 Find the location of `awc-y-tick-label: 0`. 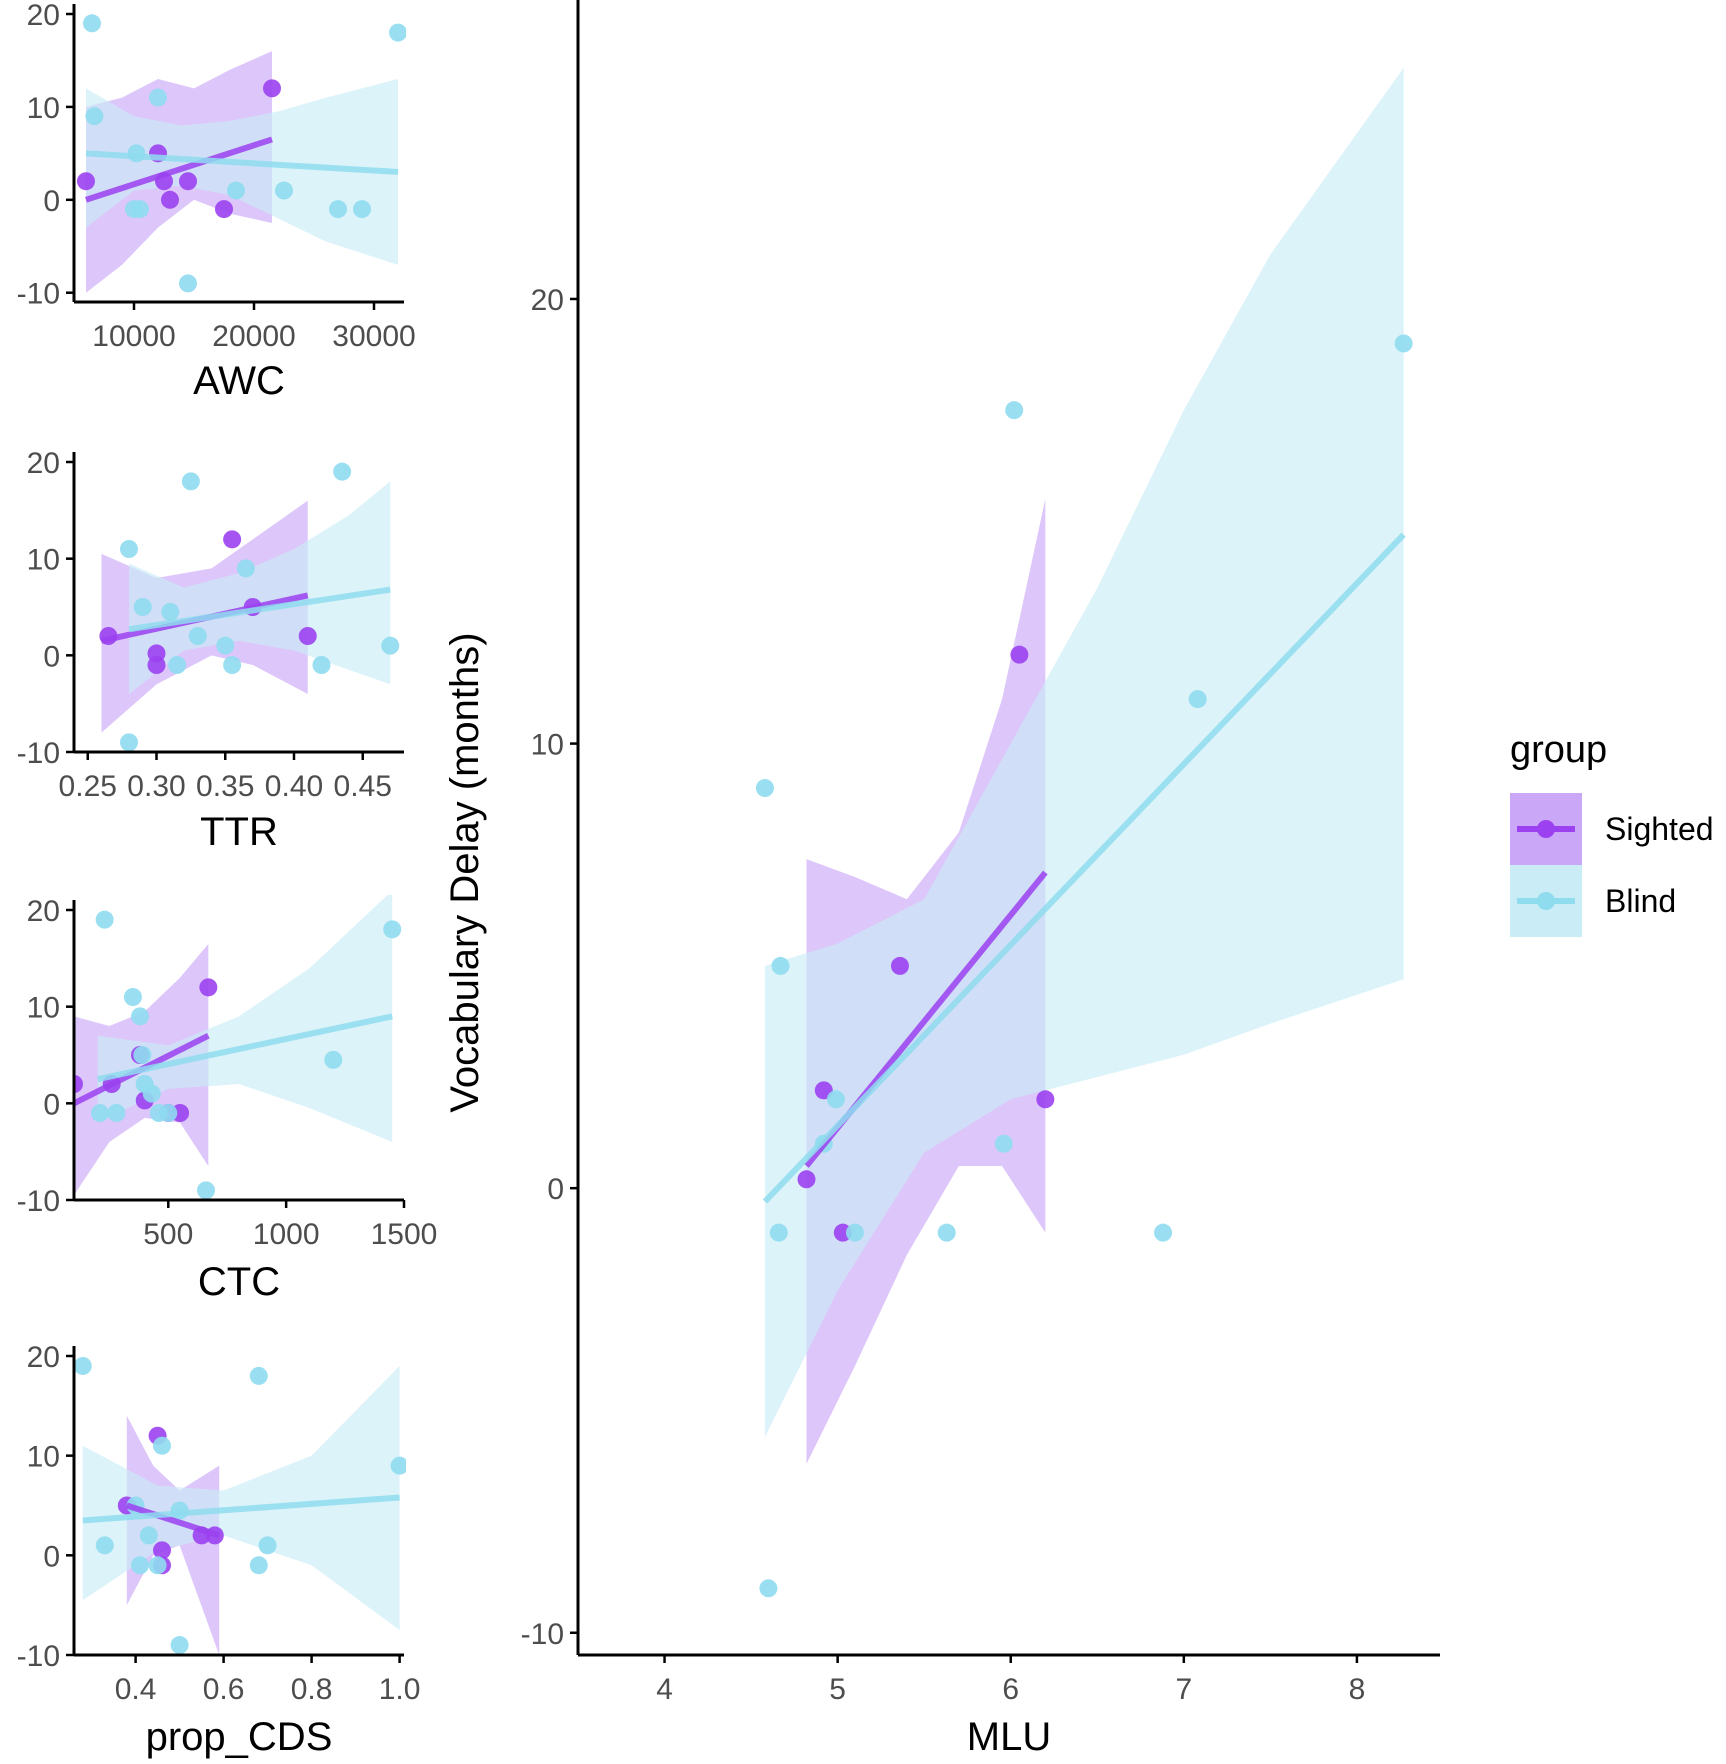

awc-y-tick-label: 0 is located at coordinates (51, 201).